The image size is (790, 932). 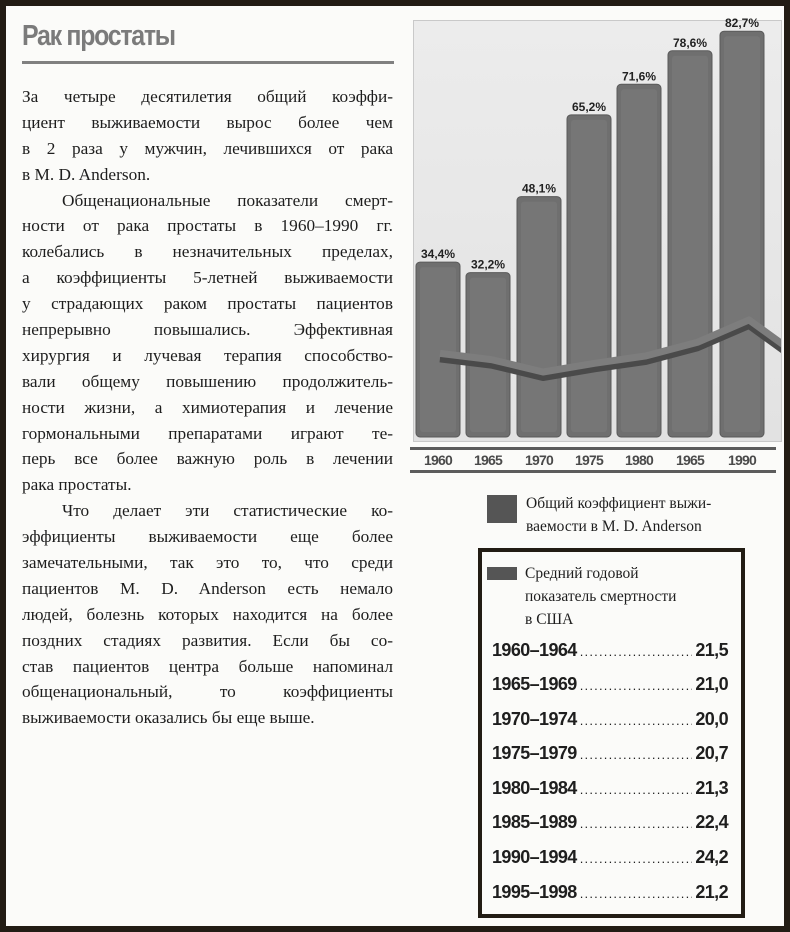 I want to click on text-line: а коэффициенты 5-летней выживаемости, so click(x=207, y=278).